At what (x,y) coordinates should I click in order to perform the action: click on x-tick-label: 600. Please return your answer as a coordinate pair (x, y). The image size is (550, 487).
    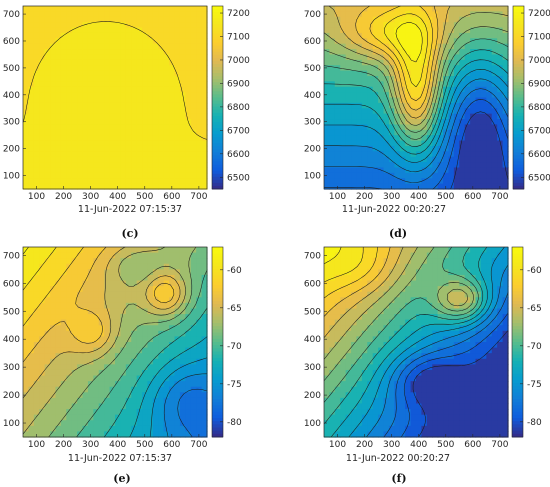
    Looking at the image, I should click on (171, 445).